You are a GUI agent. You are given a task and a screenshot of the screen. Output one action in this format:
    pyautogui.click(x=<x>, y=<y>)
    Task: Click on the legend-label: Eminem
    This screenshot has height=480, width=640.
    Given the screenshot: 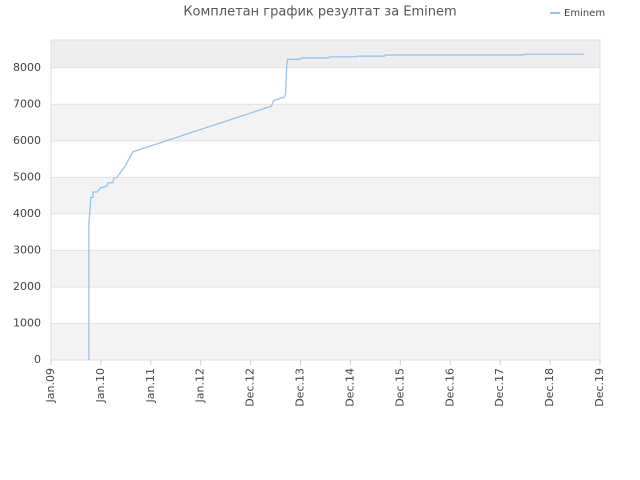 What is the action you would take?
    pyautogui.click(x=584, y=13)
    